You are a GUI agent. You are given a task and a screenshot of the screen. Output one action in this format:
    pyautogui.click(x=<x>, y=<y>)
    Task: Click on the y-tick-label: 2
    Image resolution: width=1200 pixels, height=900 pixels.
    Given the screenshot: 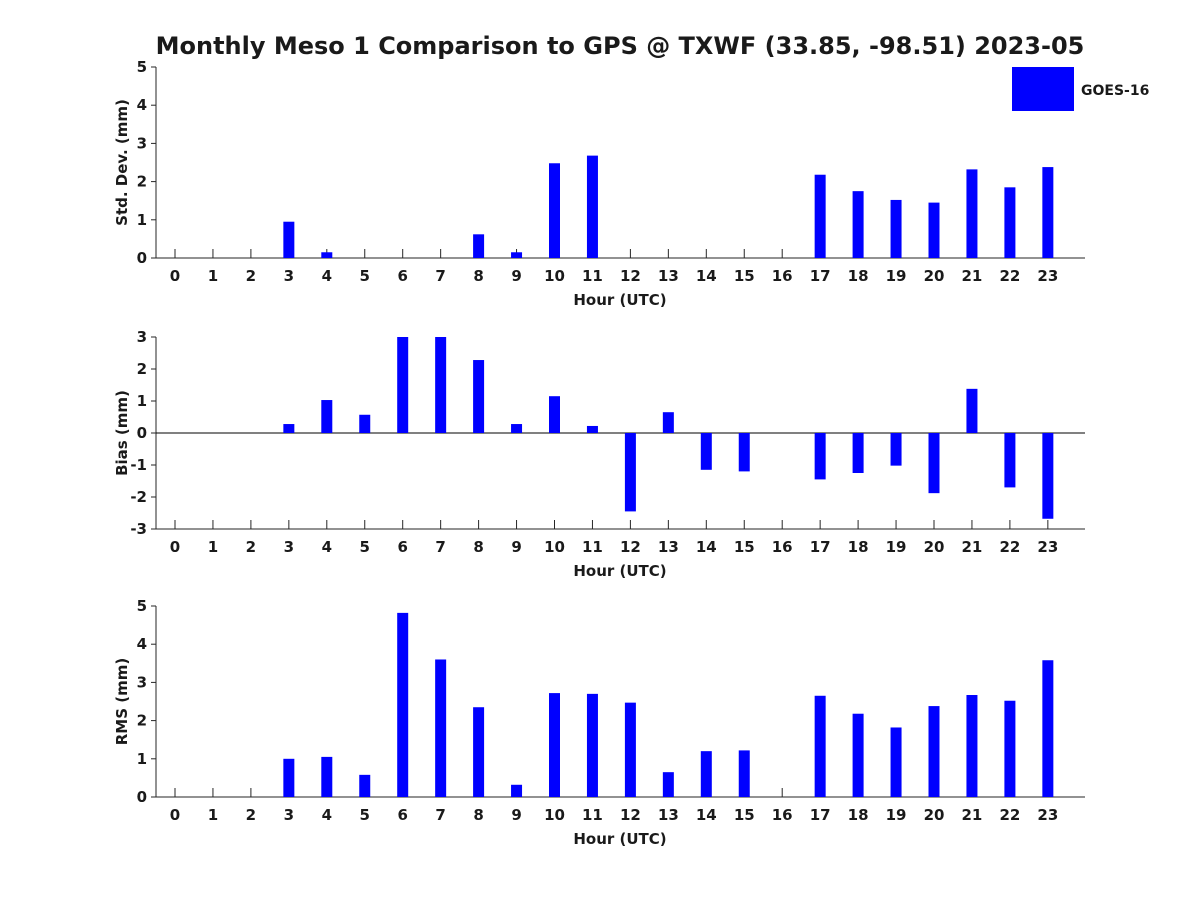 What is the action you would take?
    pyautogui.click(x=142, y=182)
    